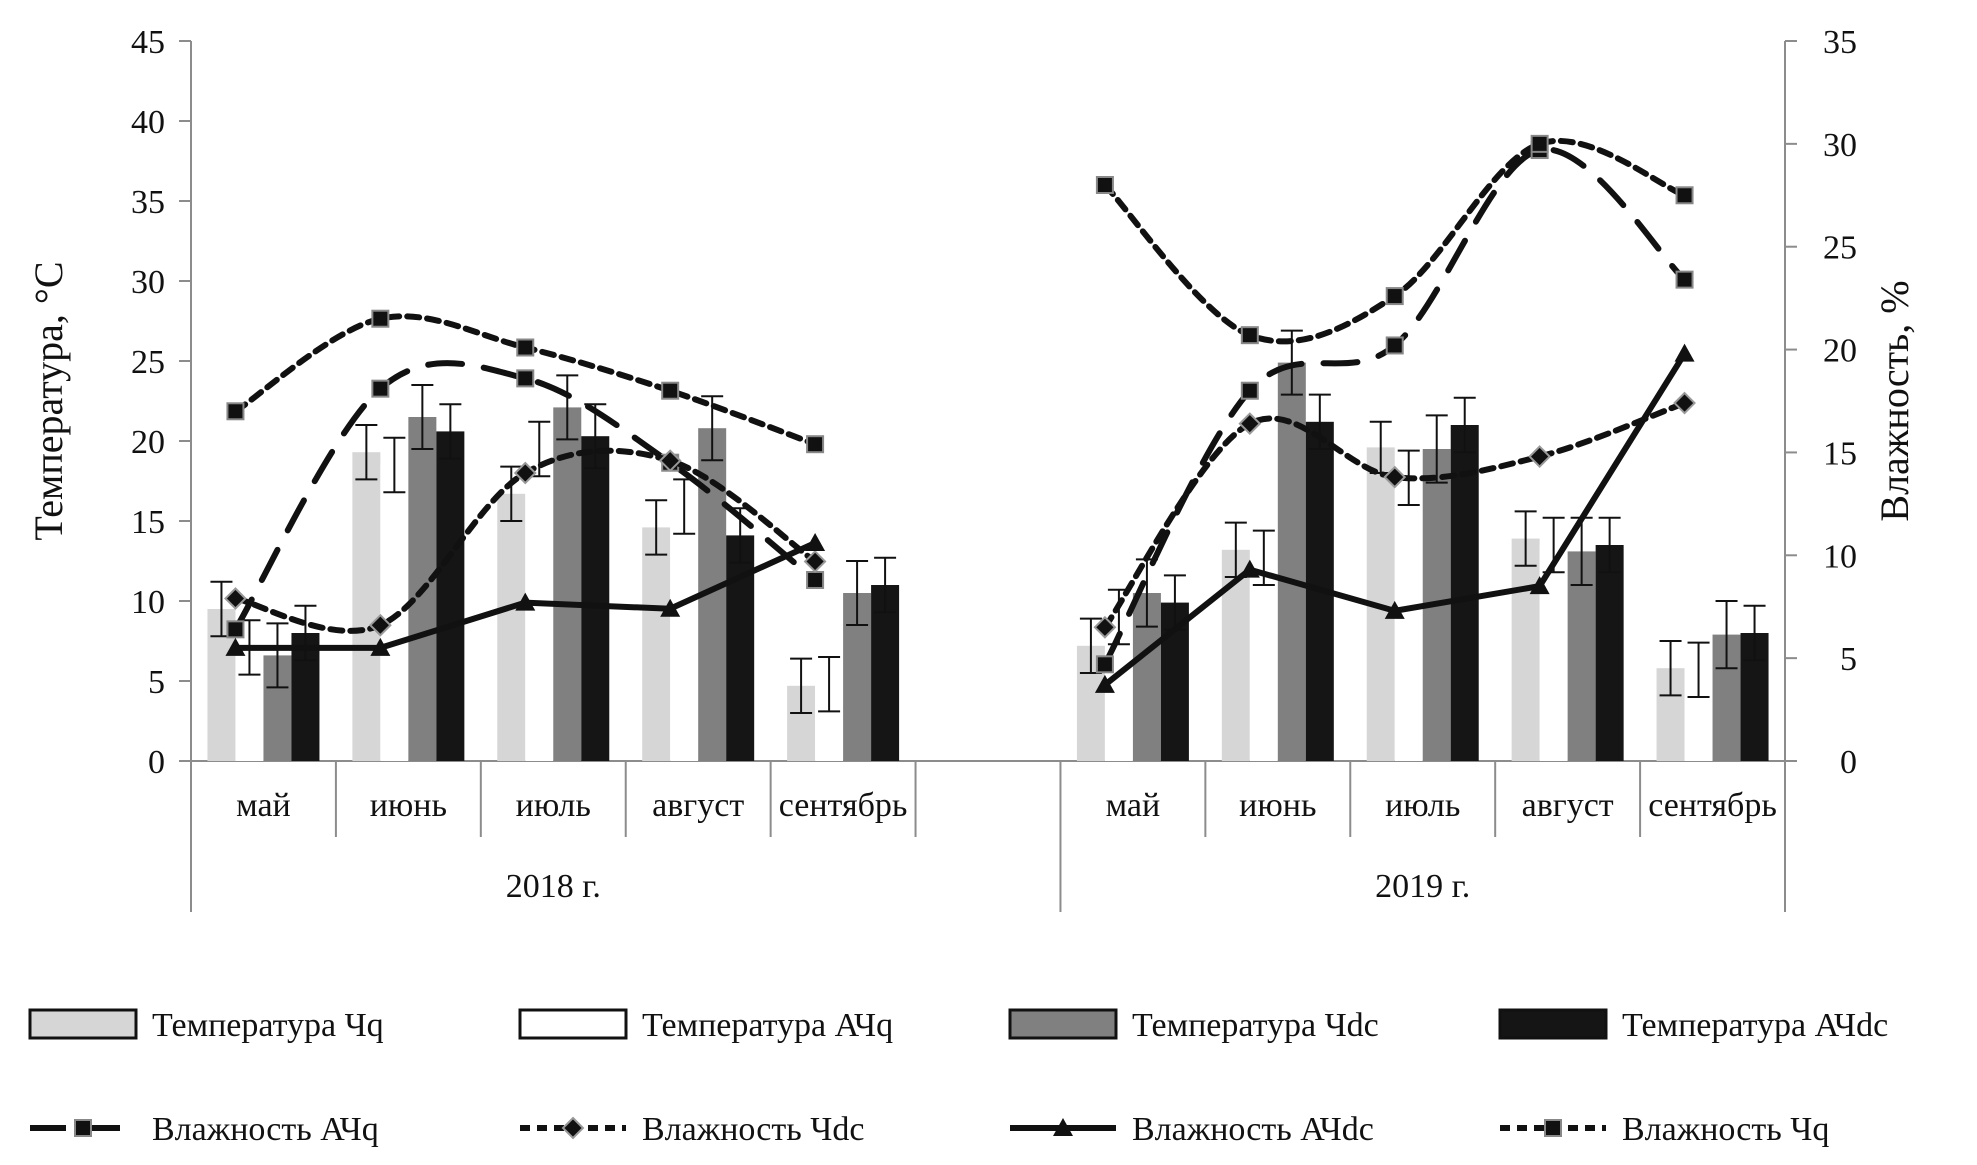 Image resolution: width=1977 pixels, height=1165 pixels. What do you see at coordinates (1422, 886) in the screenshot?
I see `group-label: 2019 г.` at bounding box center [1422, 886].